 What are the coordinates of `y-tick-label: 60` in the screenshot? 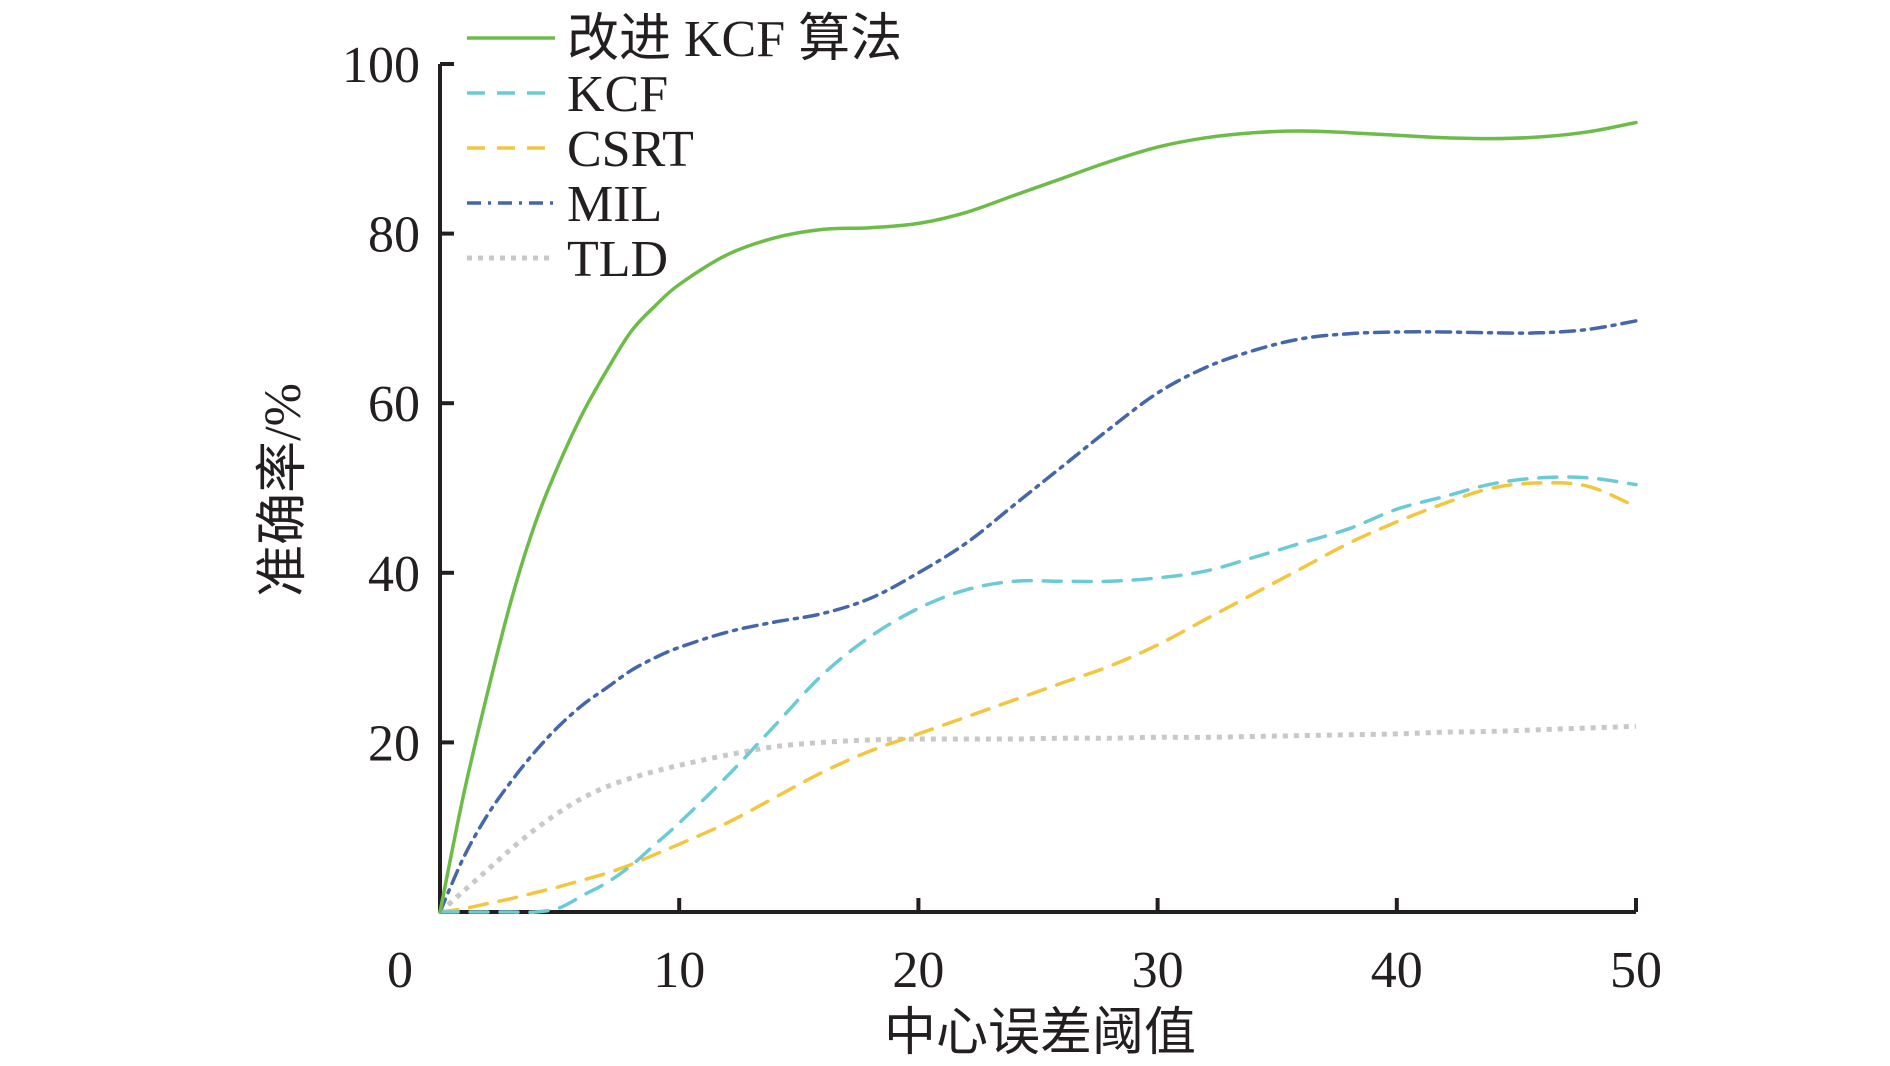 It's located at (394, 404).